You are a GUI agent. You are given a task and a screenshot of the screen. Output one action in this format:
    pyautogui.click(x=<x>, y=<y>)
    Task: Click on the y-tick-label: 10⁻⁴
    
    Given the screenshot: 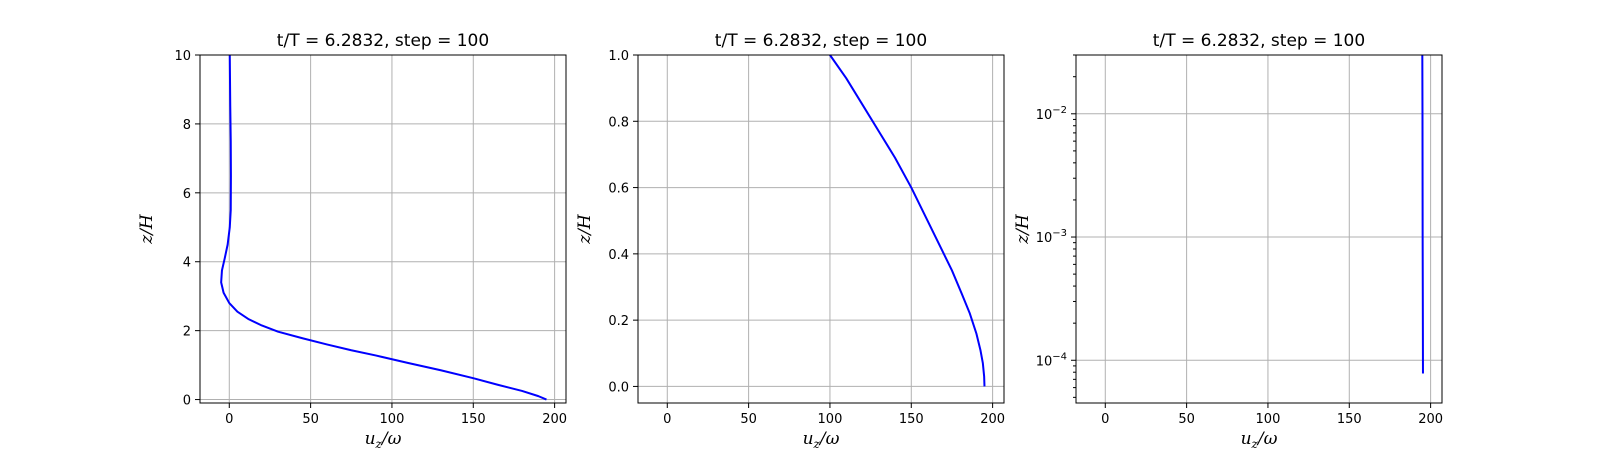 What is the action you would take?
    pyautogui.click(x=1051, y=360)
    